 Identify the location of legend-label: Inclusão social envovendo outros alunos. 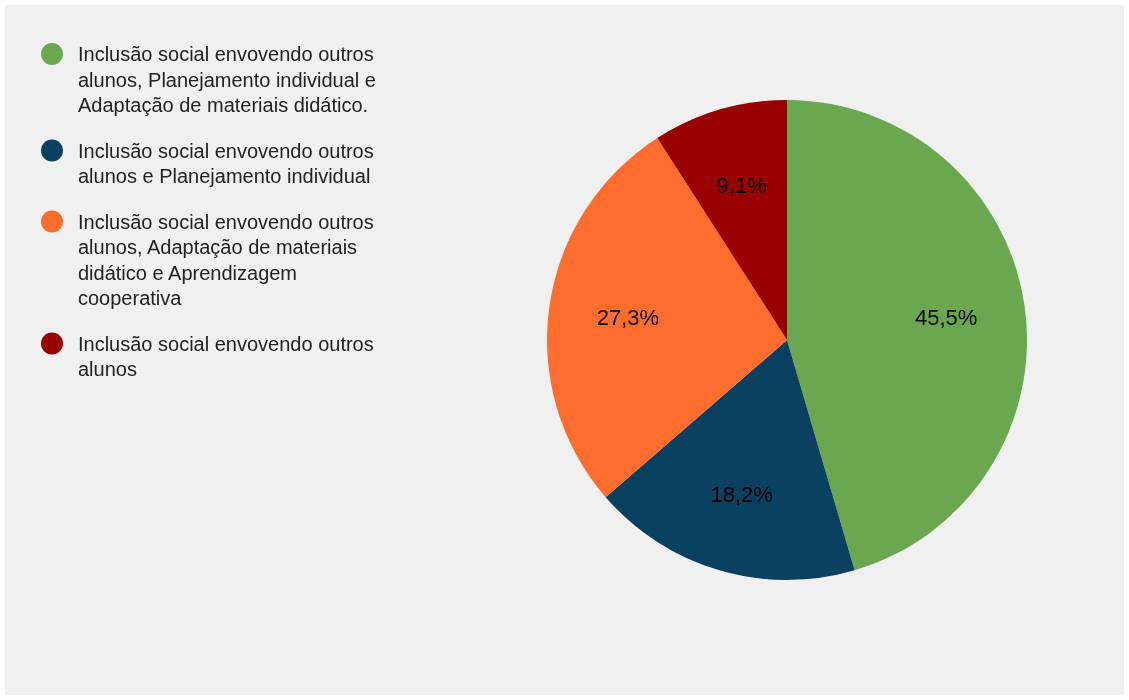
(226, 356).